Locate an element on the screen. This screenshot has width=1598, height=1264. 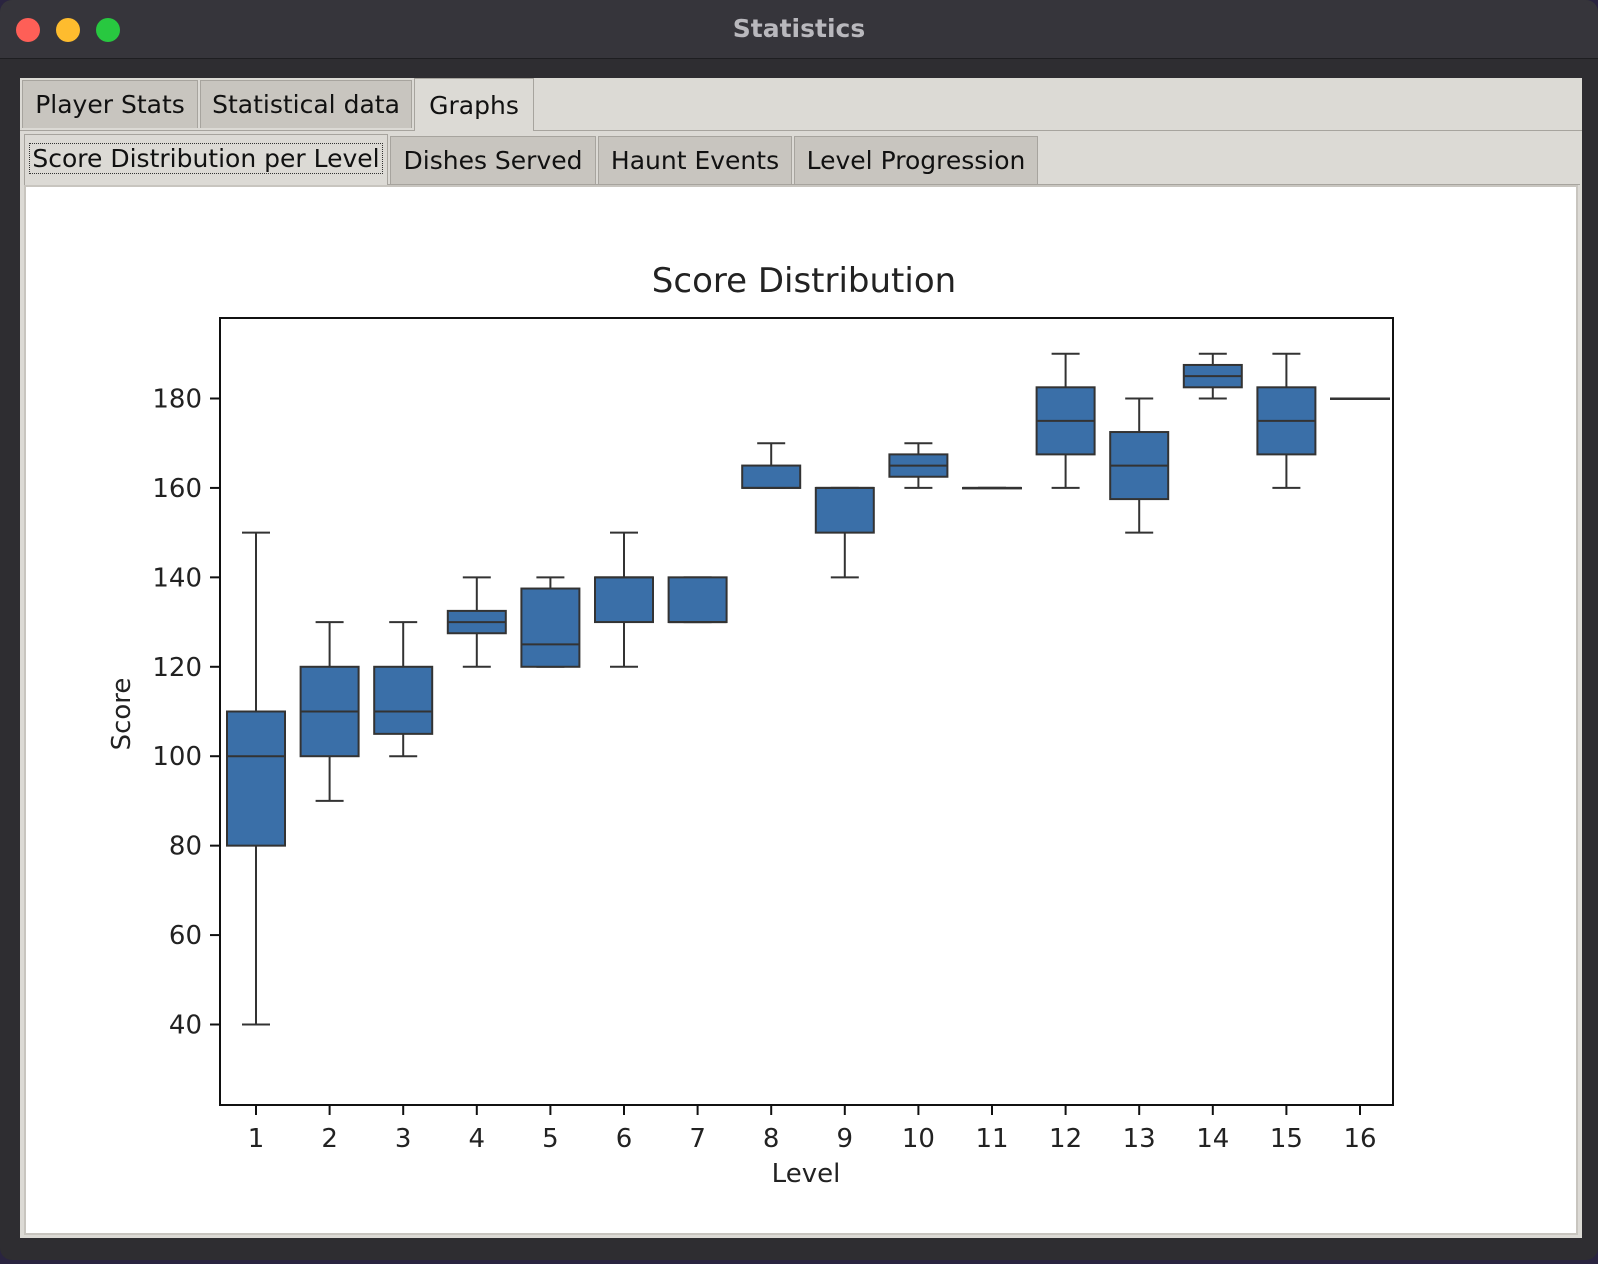
y-tick-label: 60 is located at coordinates (185, 936).